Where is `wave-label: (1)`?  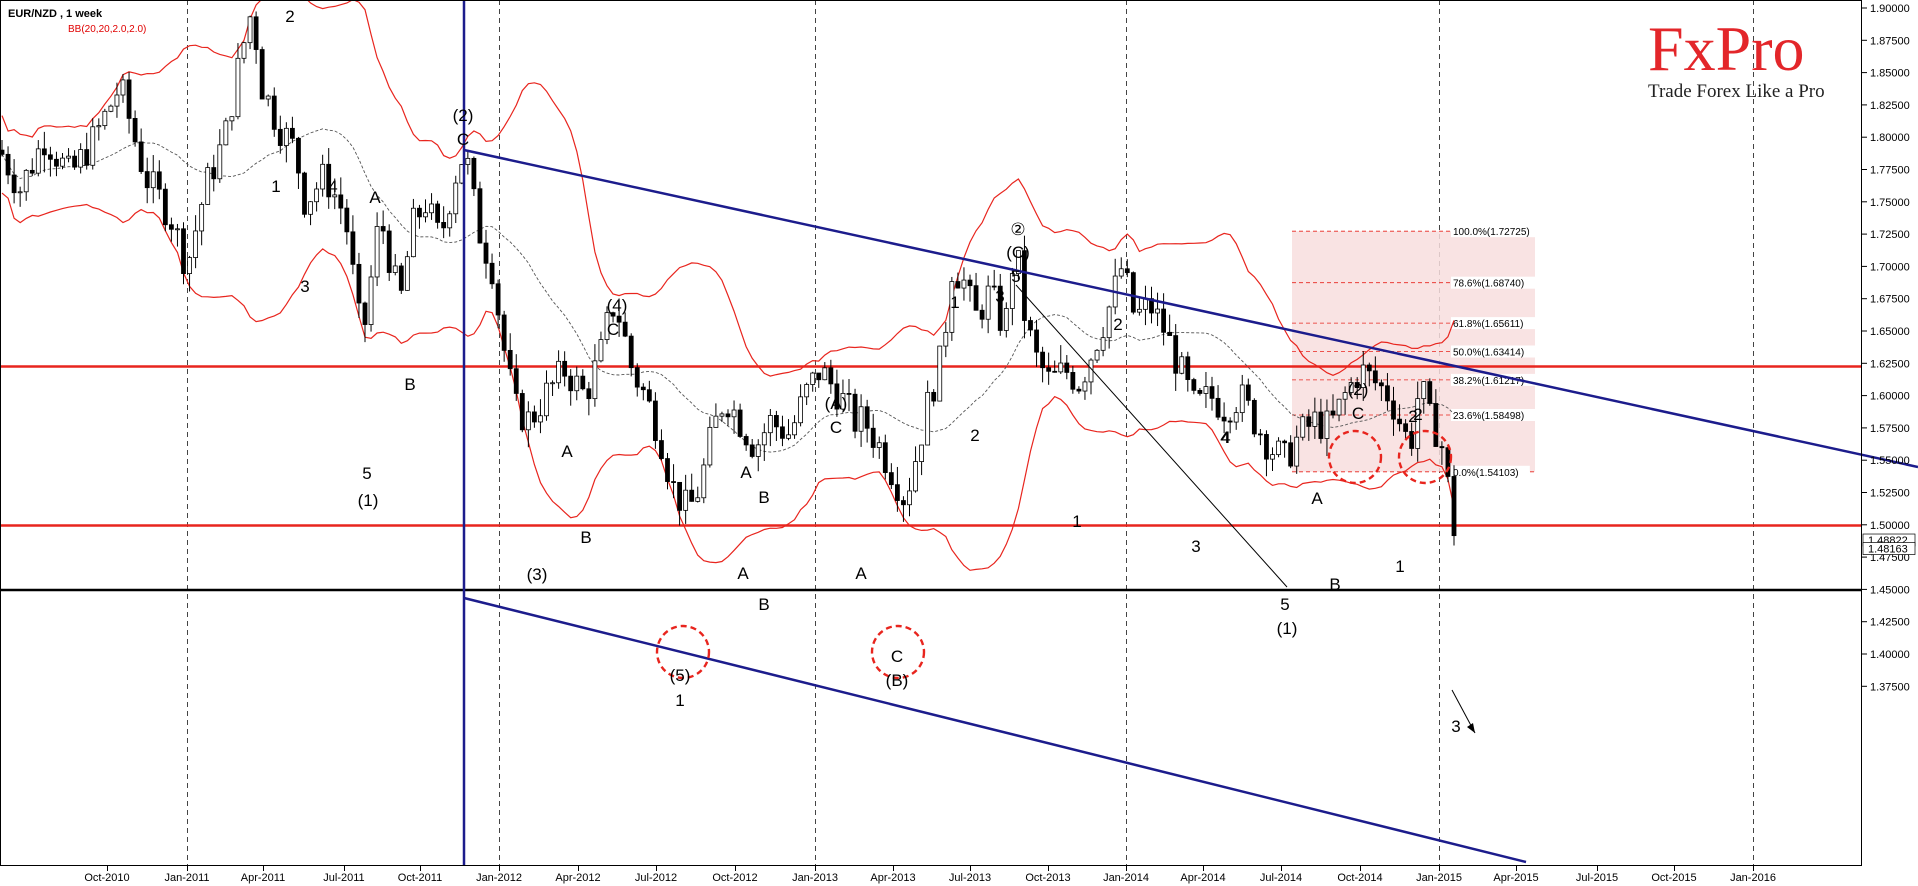 wave-label: (1) is located at coordinates (1287, 628).